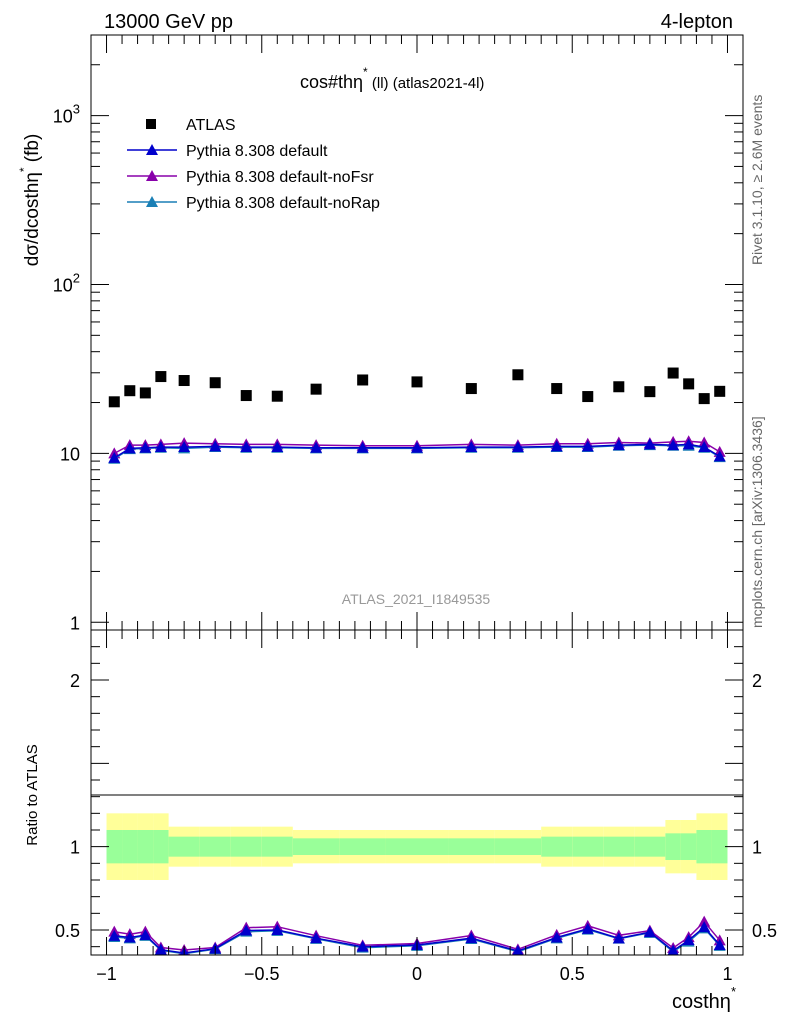 Image resolution: width=786 pixels, height=1024 pixels. What do you see at coordinates (151, 124) in the screenshot?
I see `legend-marker-atlas` at bounding box center [151, 124].